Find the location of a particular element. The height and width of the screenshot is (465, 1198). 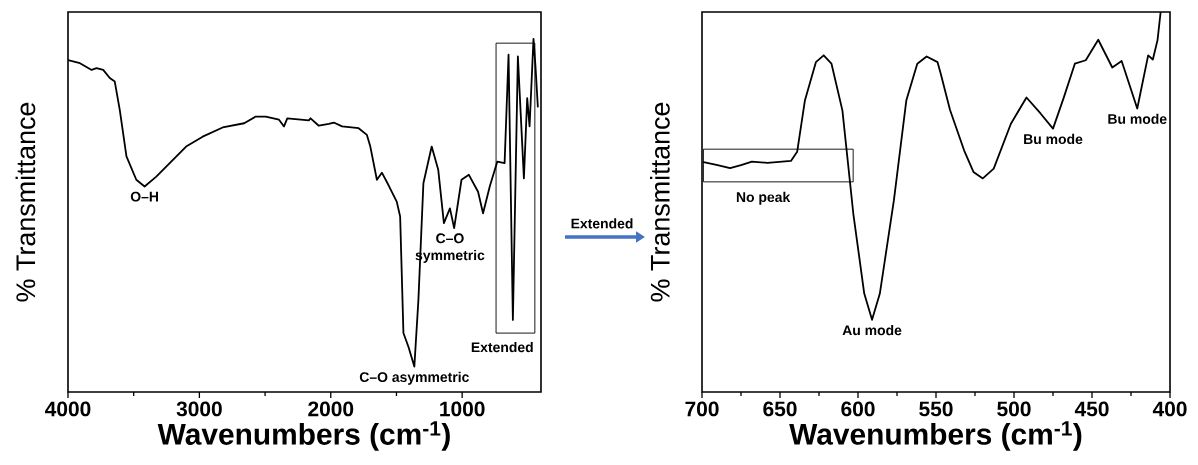

x-tick-label: 600 is located at coordinates (858, 409).